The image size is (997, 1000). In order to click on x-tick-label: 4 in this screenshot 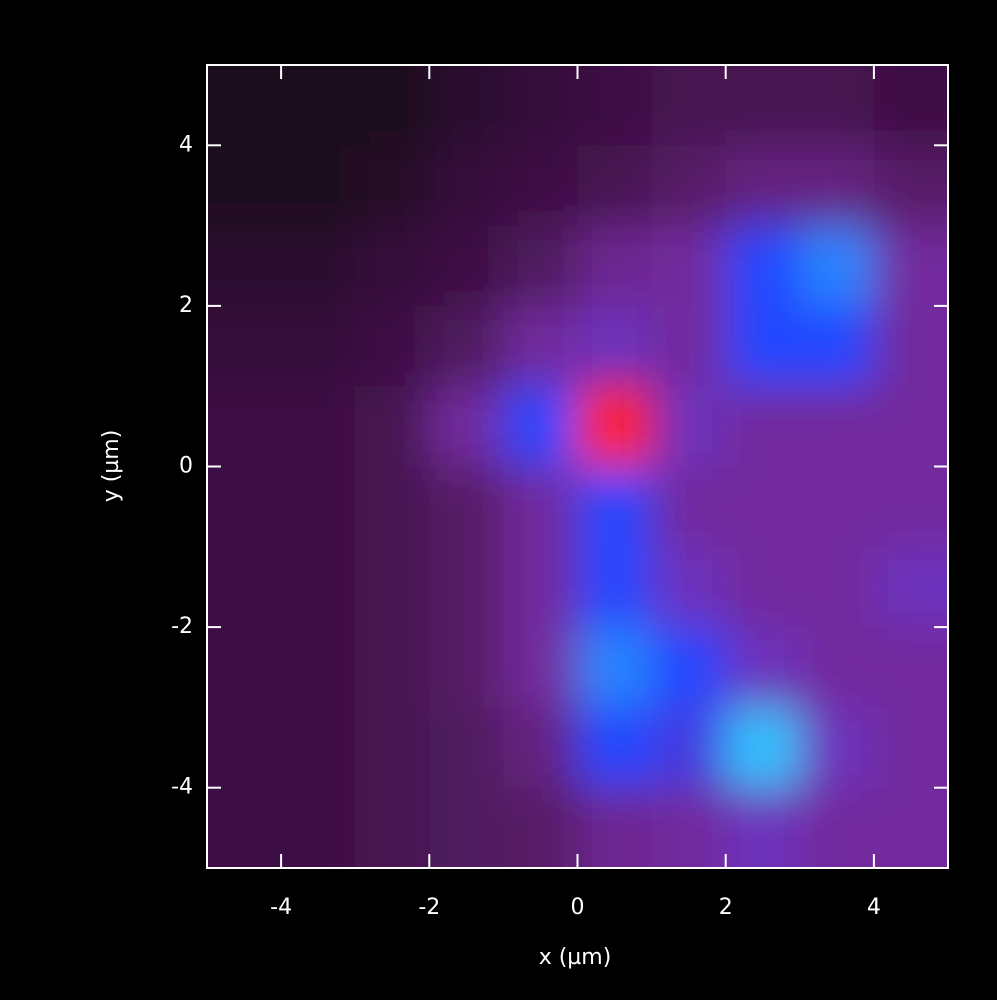, I will do `click(874, 907)`.